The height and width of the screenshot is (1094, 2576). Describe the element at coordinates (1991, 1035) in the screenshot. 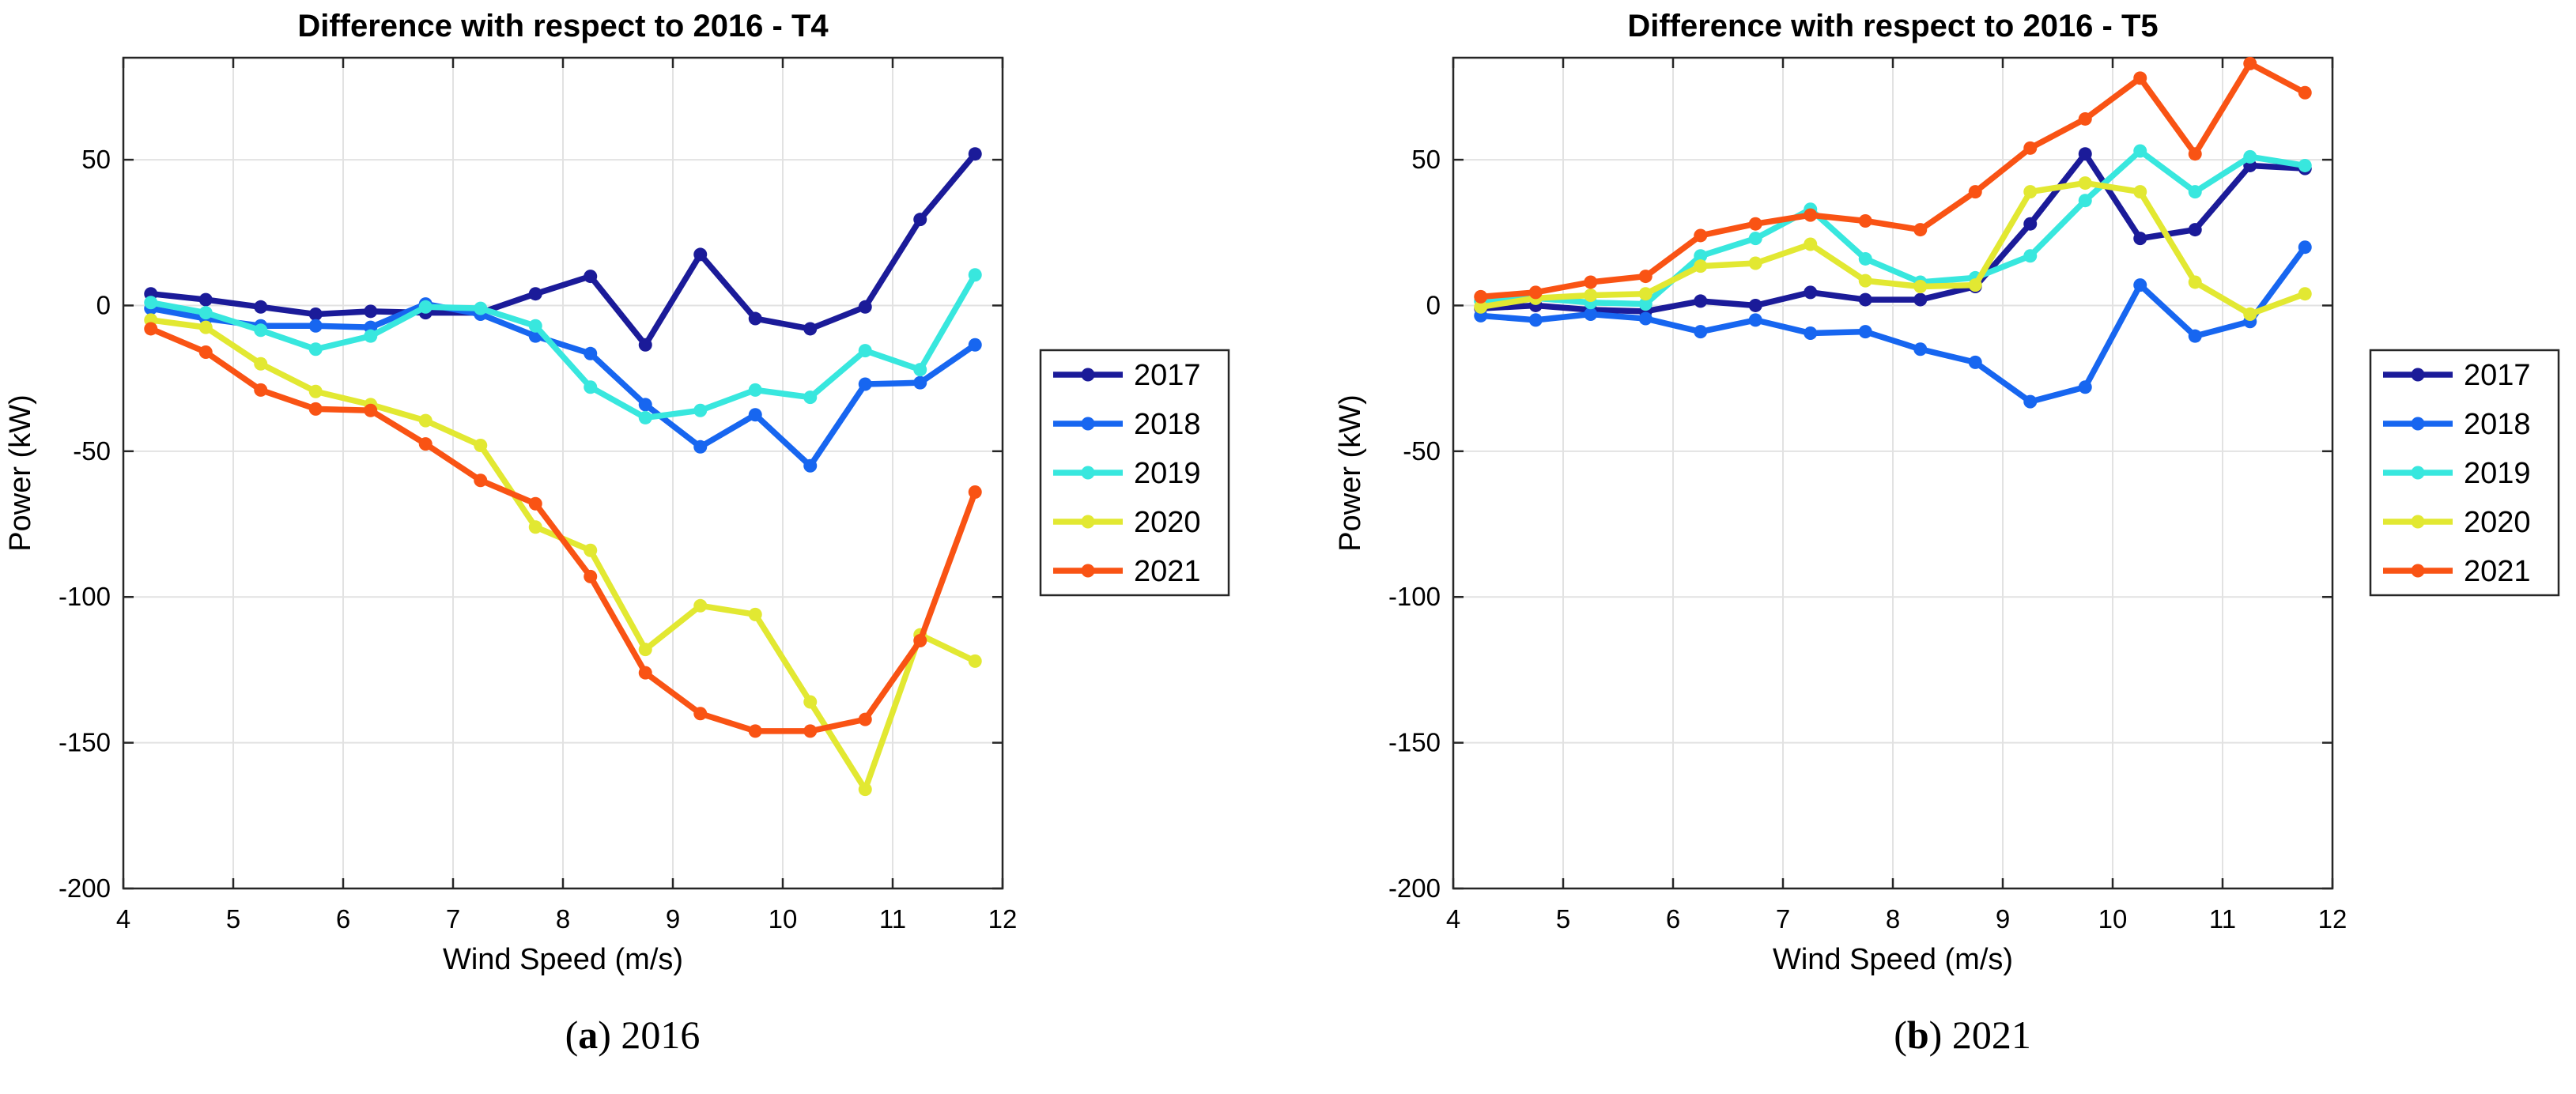

I see `caption-b-text: 2021` at that location.